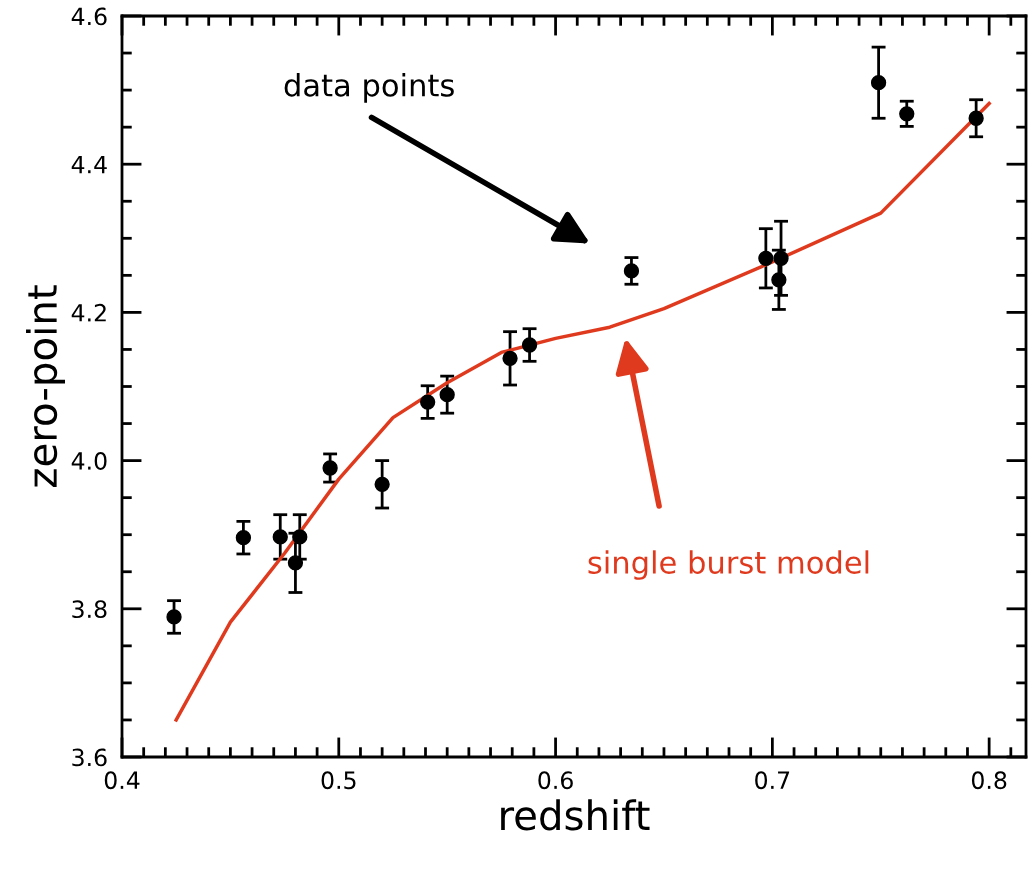  What do you see at coordinates (89, 609) in the screenshot?
I see `y-tick-label: 3.8` at bounding box center [89, 609].